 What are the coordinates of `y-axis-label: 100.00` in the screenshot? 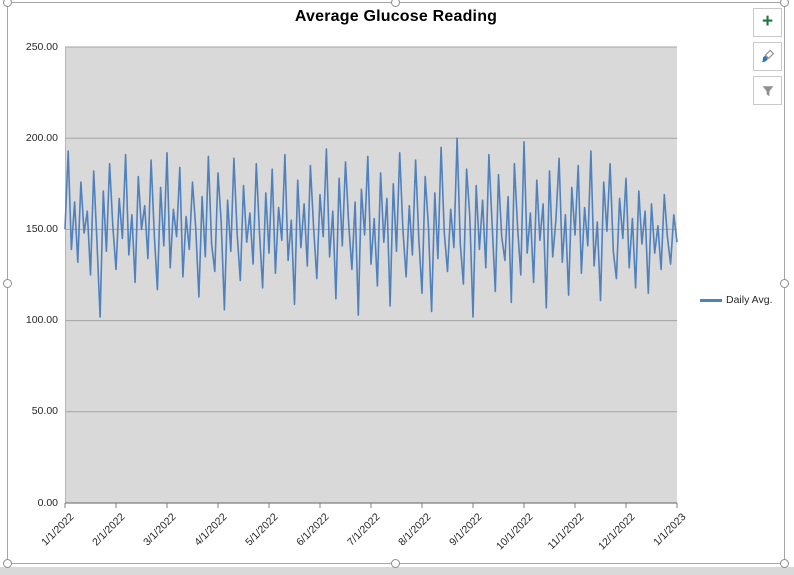 It's located at (41, 320).